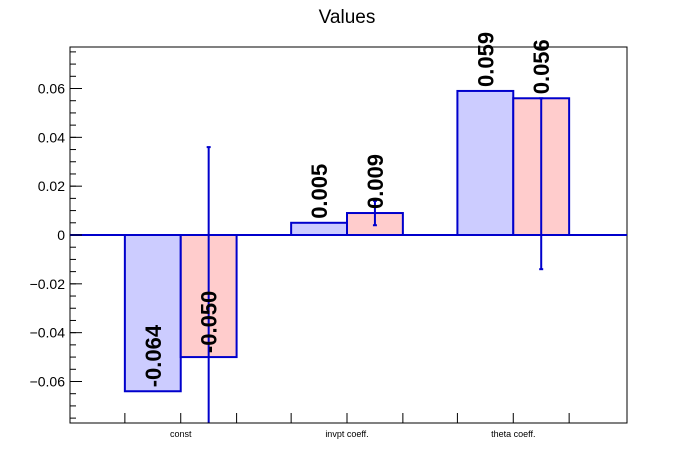 The height and width of the screenshot is (472, 696). What do you see at coordinates (375, 181) in the screenshot?
I see `bar-value-label: 0.009` at bounding box center [375, 181].